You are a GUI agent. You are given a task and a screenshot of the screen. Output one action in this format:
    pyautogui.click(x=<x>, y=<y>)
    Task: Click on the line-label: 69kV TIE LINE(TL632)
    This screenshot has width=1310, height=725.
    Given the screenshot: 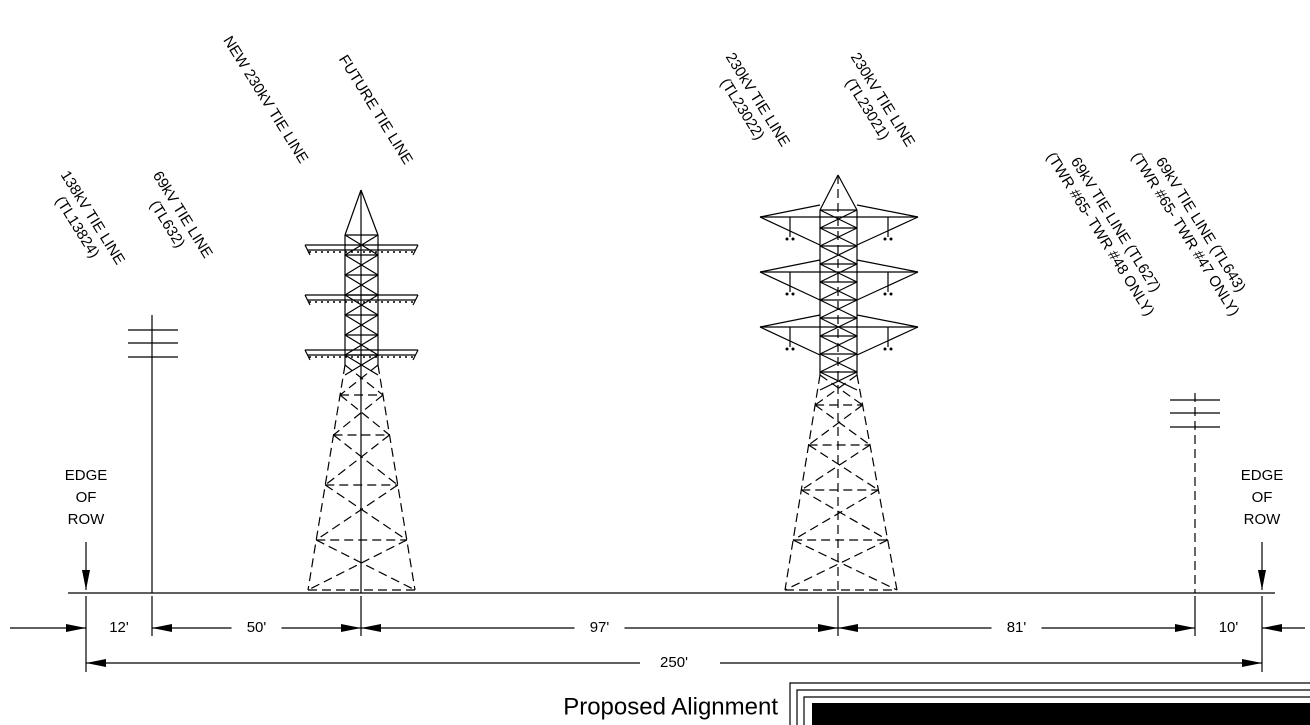 What is the action you would take?
    pyautogui.click(x=181, y=214)
    